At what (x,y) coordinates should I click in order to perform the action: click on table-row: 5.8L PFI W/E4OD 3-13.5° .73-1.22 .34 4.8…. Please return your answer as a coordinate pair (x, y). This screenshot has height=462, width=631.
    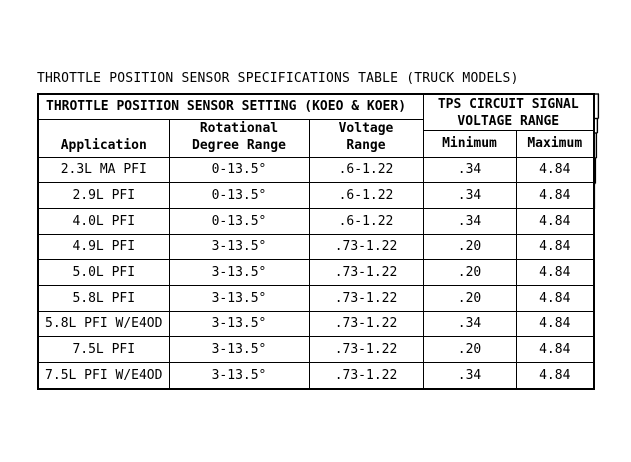
    Looking at the image, I should click on (316, 324).